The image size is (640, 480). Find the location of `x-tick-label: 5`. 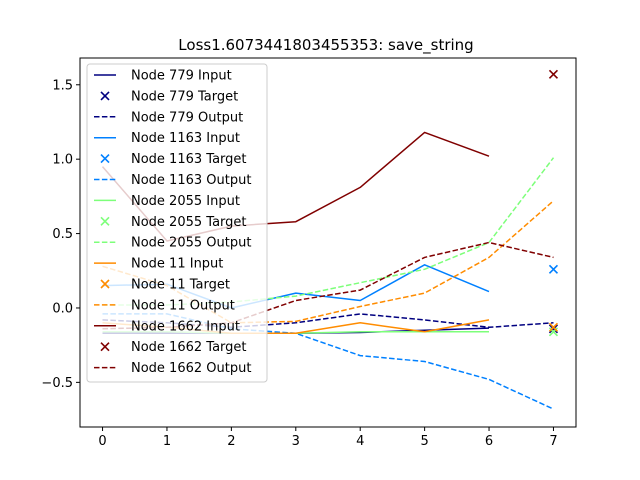

x-tick-label: 5 is located at coordinates (424, 441).